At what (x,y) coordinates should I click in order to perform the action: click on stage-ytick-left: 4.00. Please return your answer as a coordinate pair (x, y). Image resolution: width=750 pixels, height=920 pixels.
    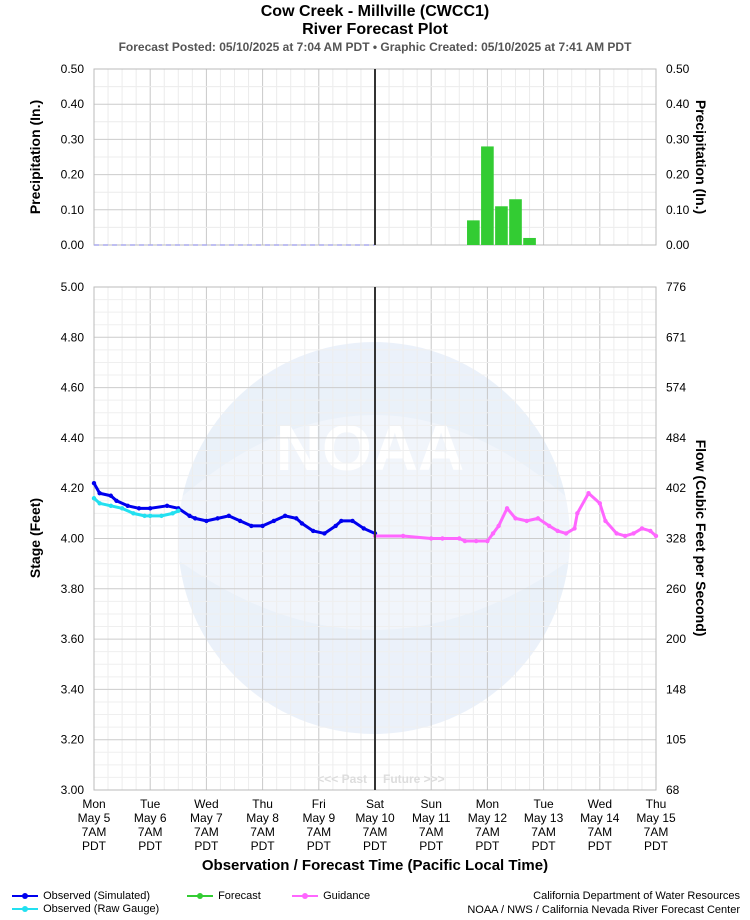
    Looking at the image, I should click on (73, 539).